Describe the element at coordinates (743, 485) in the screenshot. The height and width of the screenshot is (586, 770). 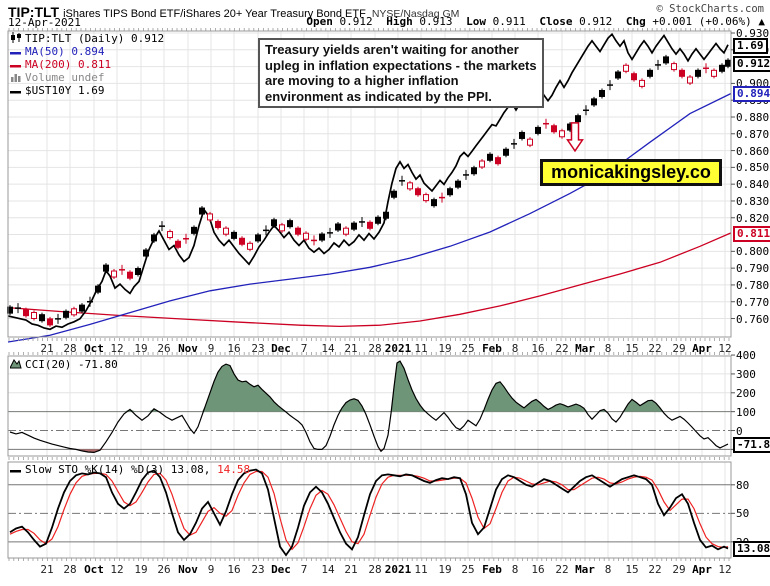
I see `y-axis-label: 80` at that location.